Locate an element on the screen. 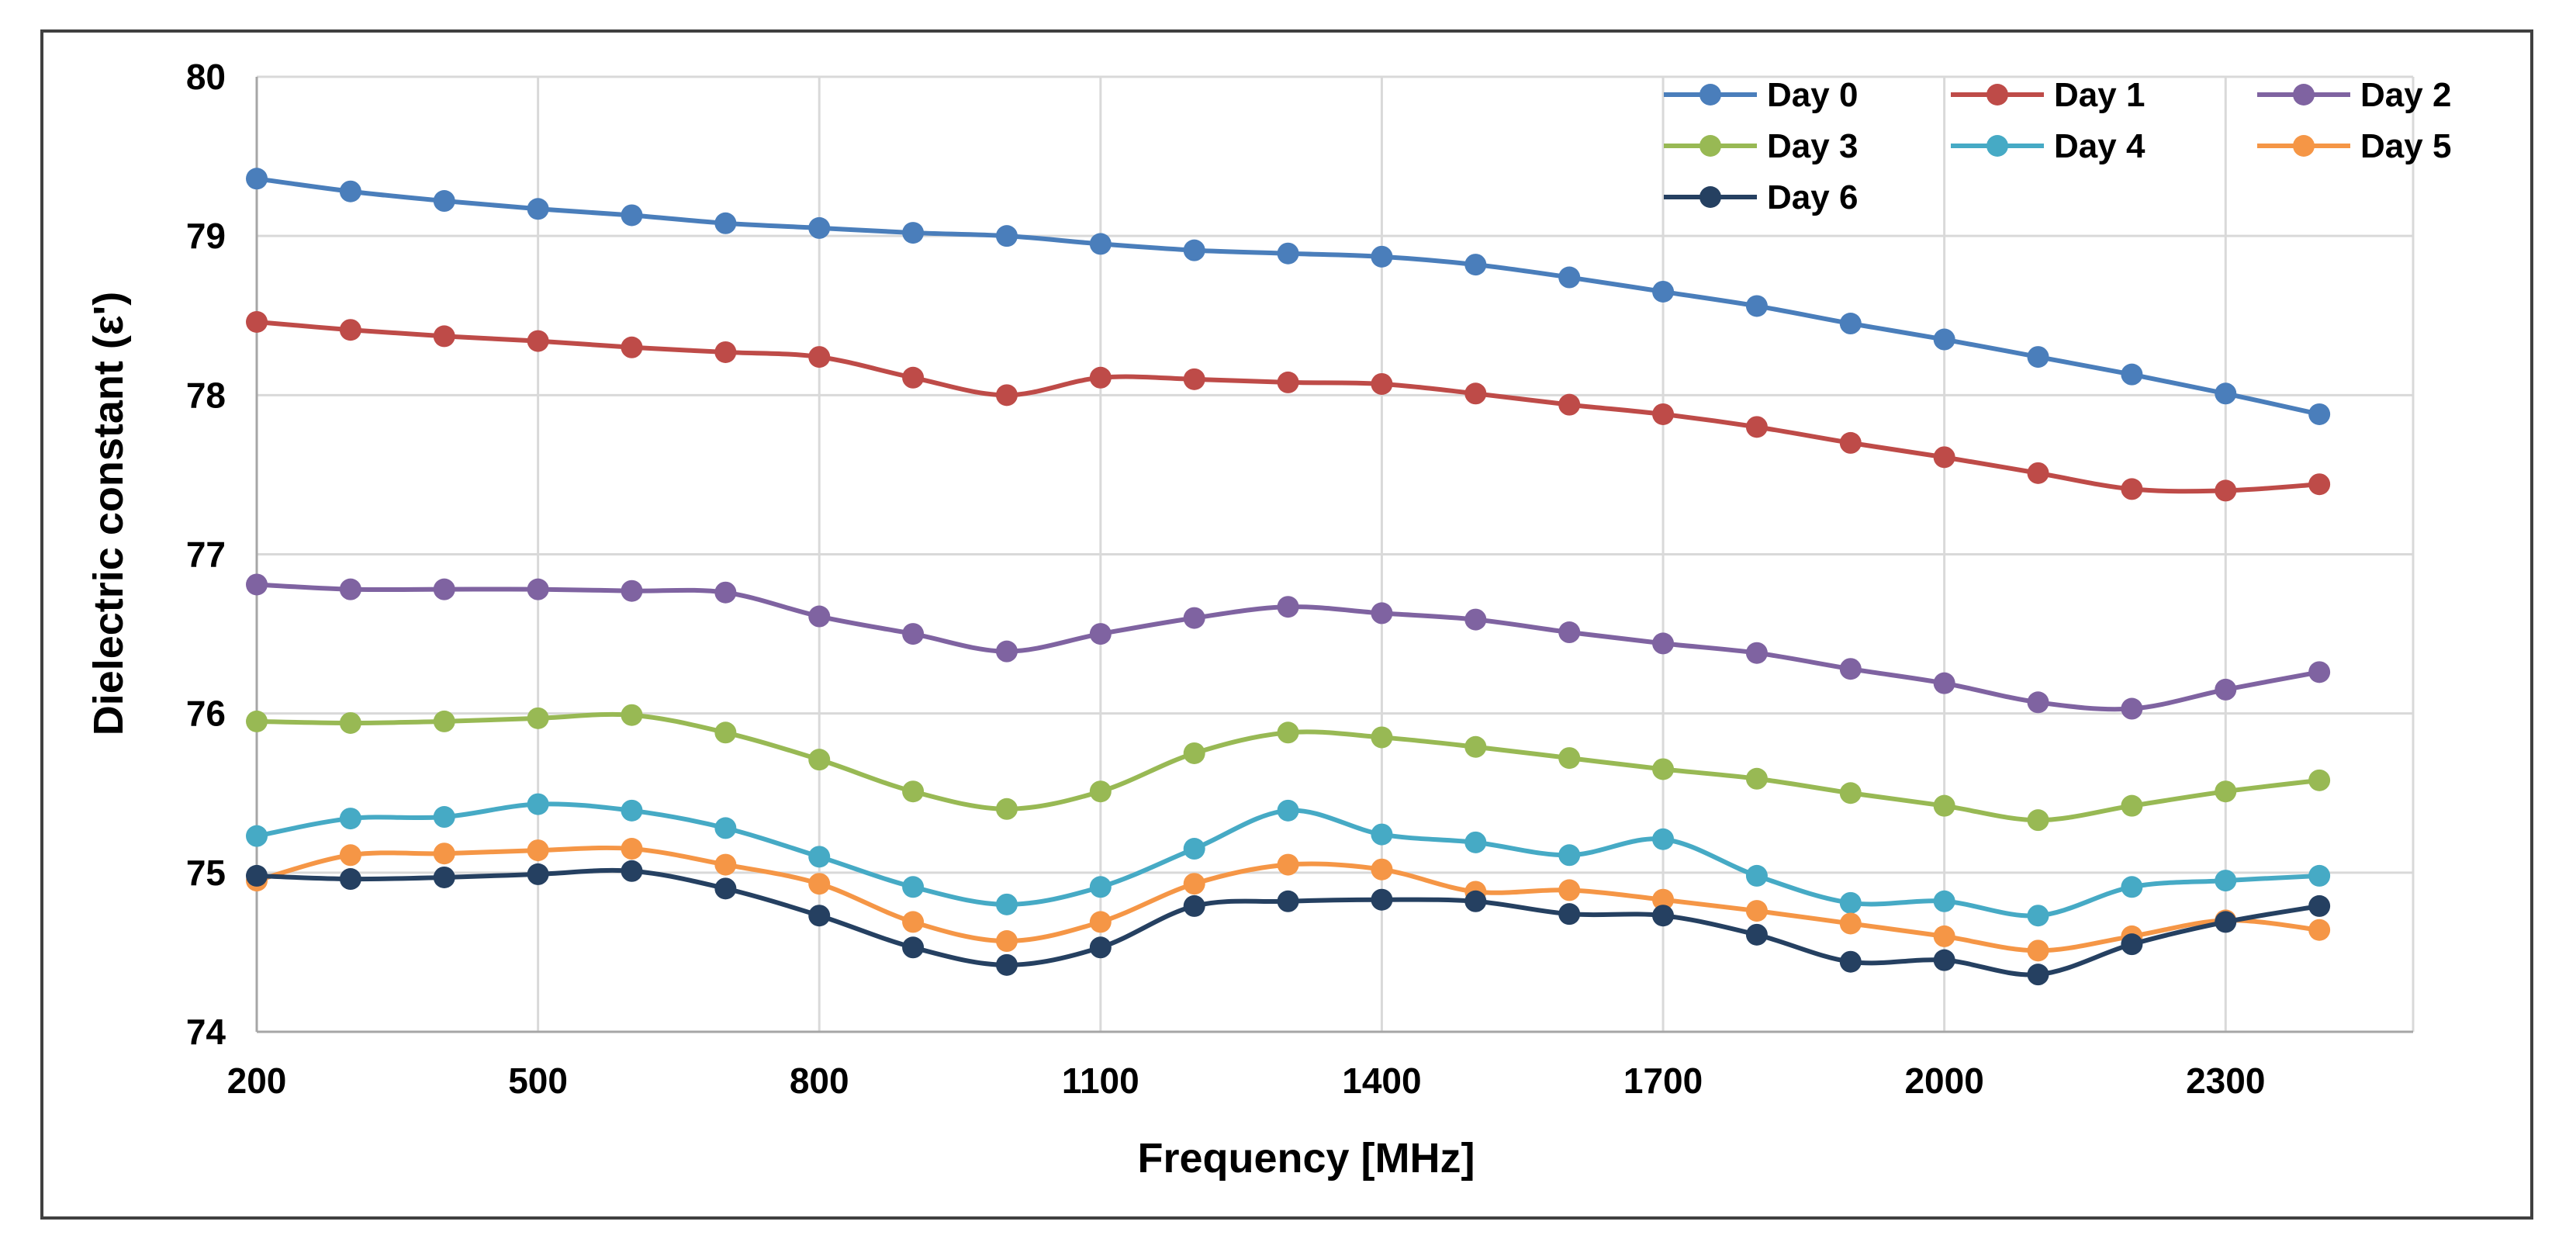 The height and width of the screenshot is (1256, 2576). legend-entry: Day 0 is located at coordinates (1761, 95).